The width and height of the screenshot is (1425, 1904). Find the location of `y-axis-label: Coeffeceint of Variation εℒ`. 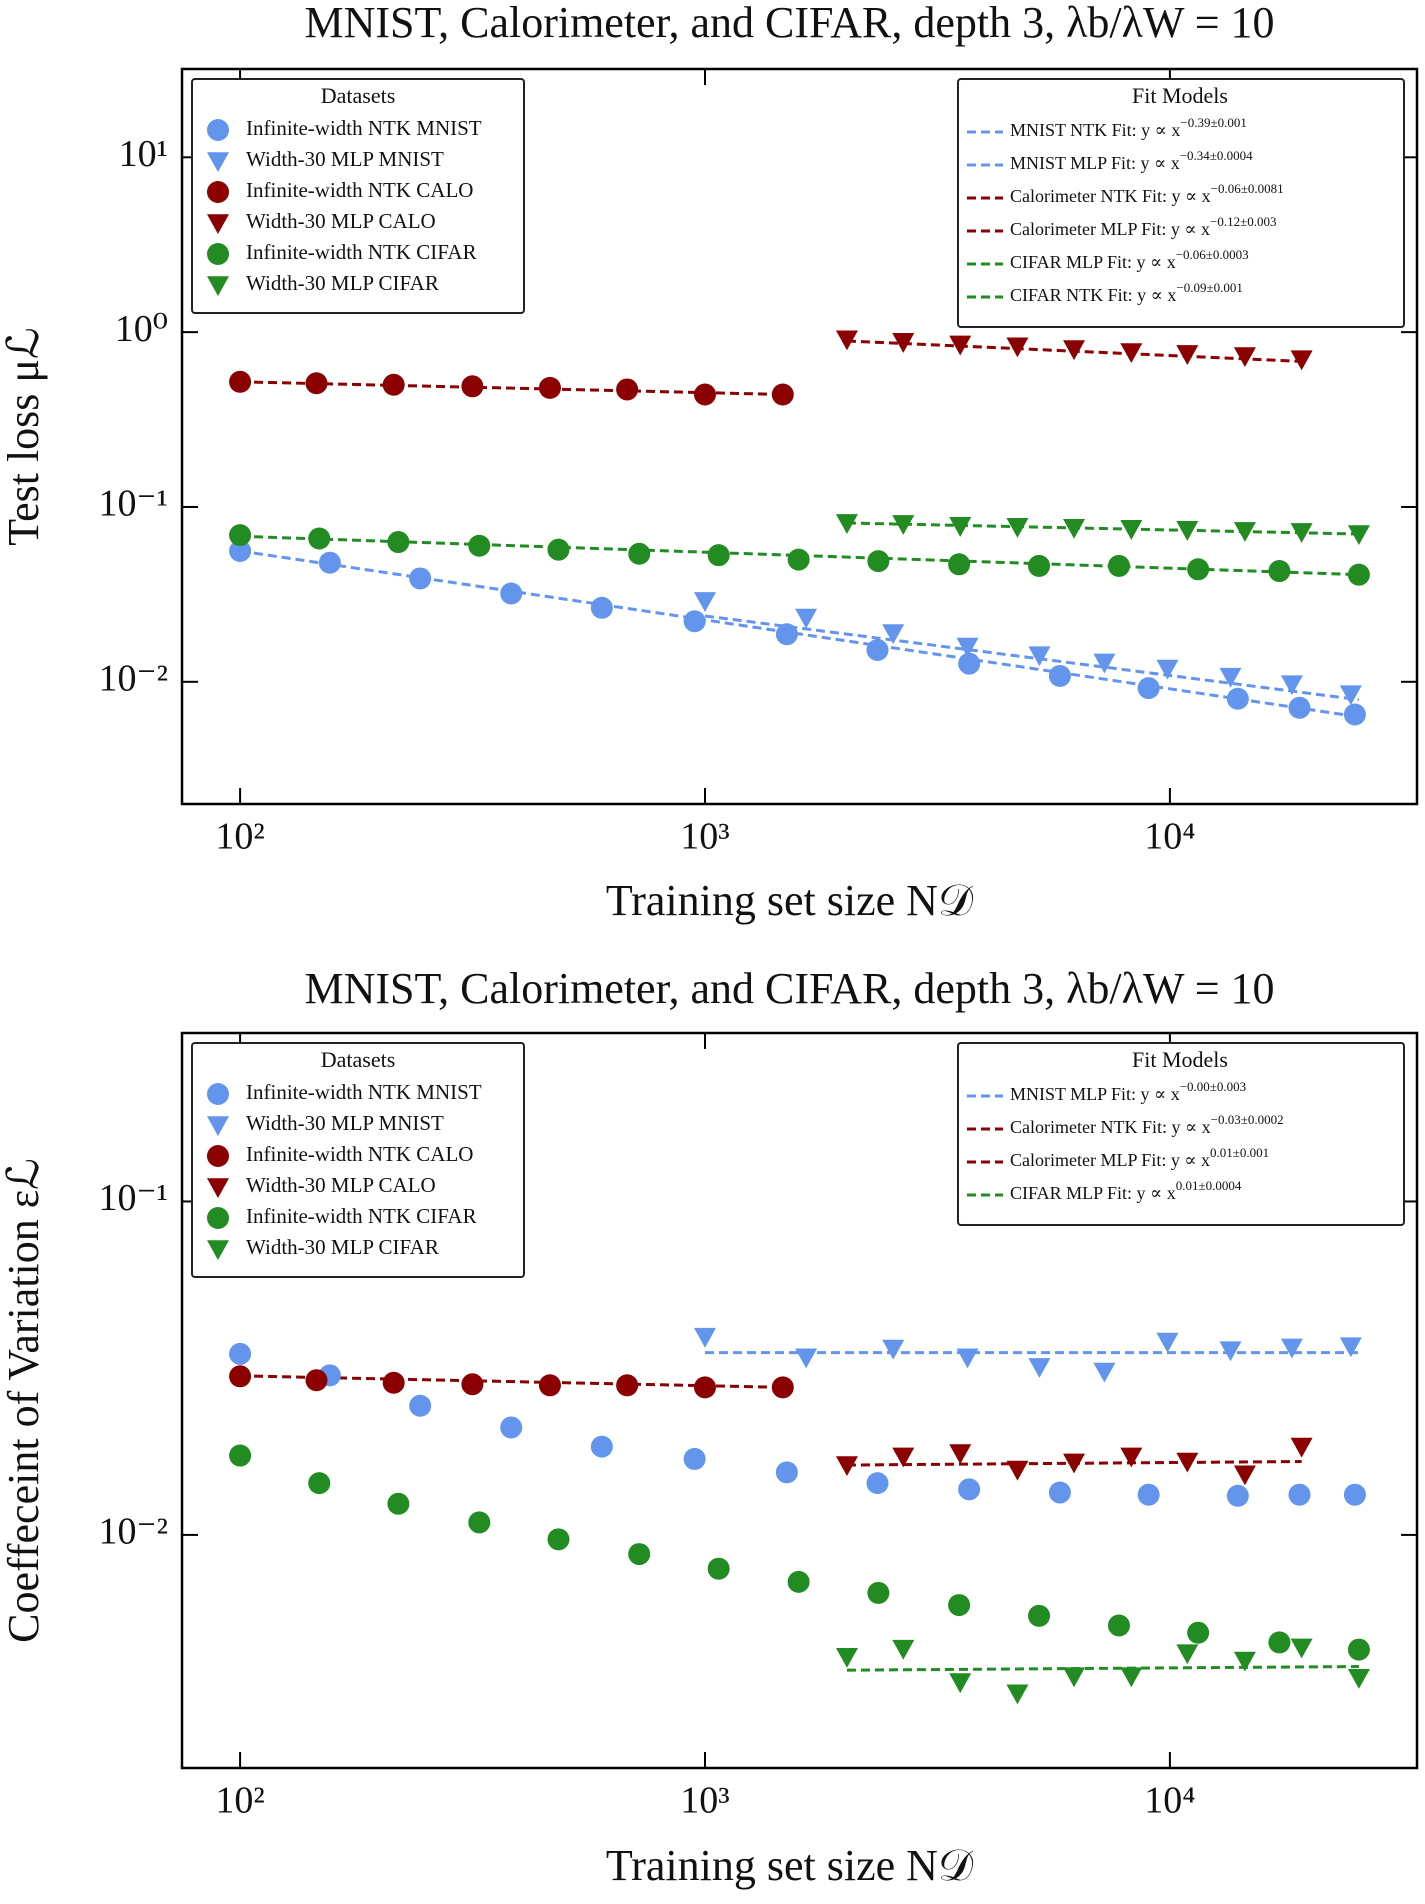

y-axis-label: Coeffeceint of Variation εℒ is located at coordinates (24, 1400).